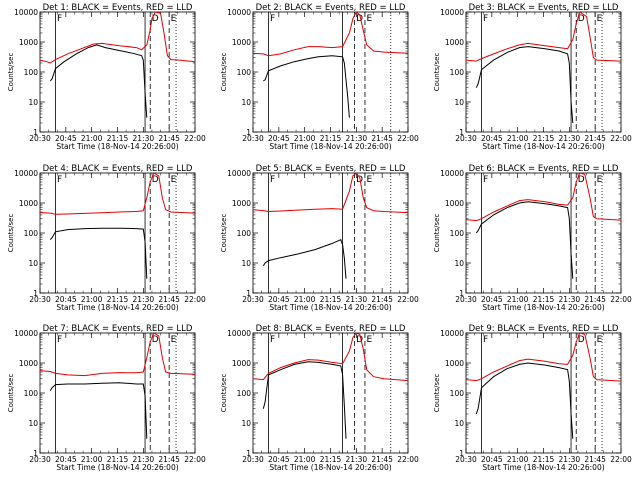 This screenshot has width=640, height=480. Describe the element at coordinates (331, 8) in the screenshot. I see `panel-title: Det 2: BLACK = Events, RED = LLD` at that location.